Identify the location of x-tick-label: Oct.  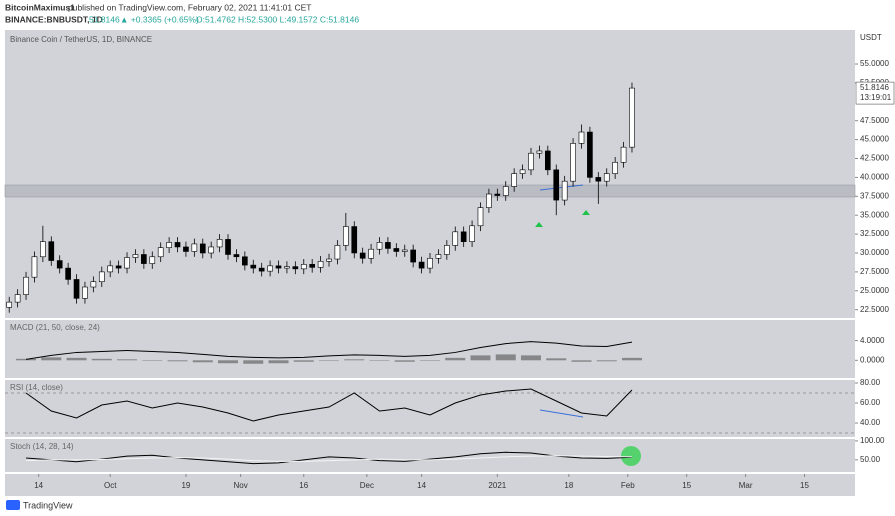
(110, 485).